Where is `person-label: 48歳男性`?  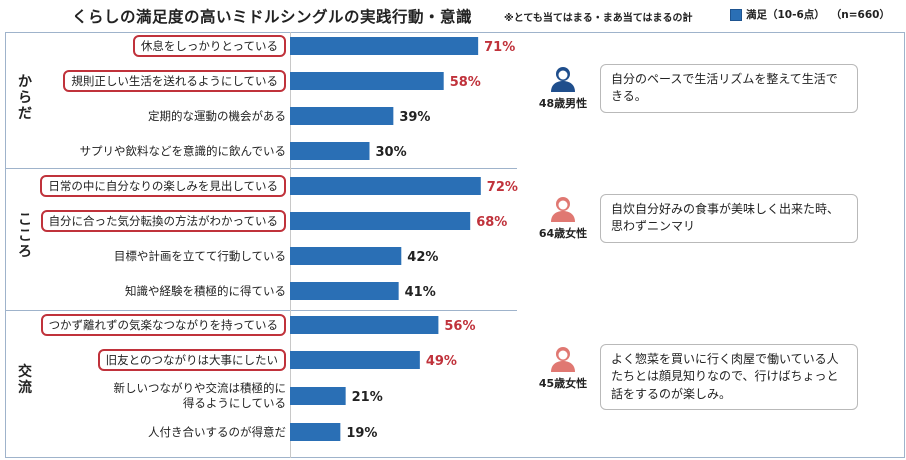 person-label: 48歳男性 is located at coordinates (563, 103).